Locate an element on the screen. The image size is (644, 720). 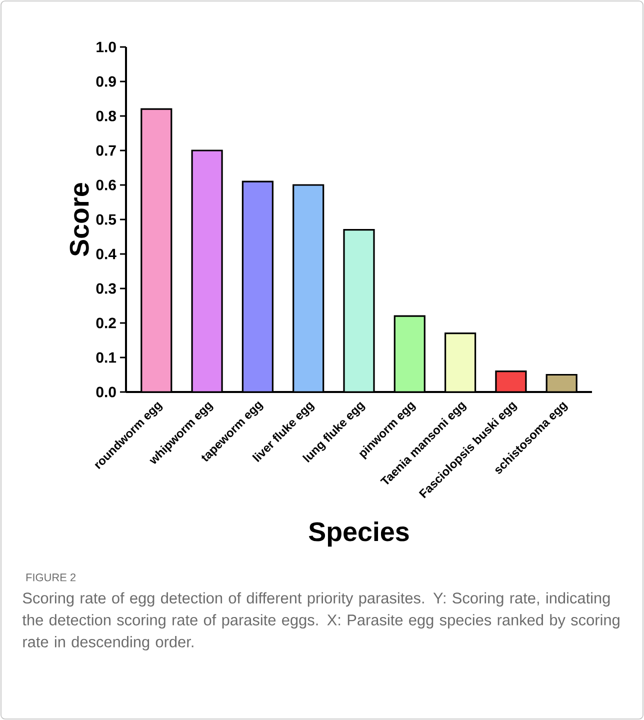
y-tick-label: 0.7 is located at coordinates (106, 150).